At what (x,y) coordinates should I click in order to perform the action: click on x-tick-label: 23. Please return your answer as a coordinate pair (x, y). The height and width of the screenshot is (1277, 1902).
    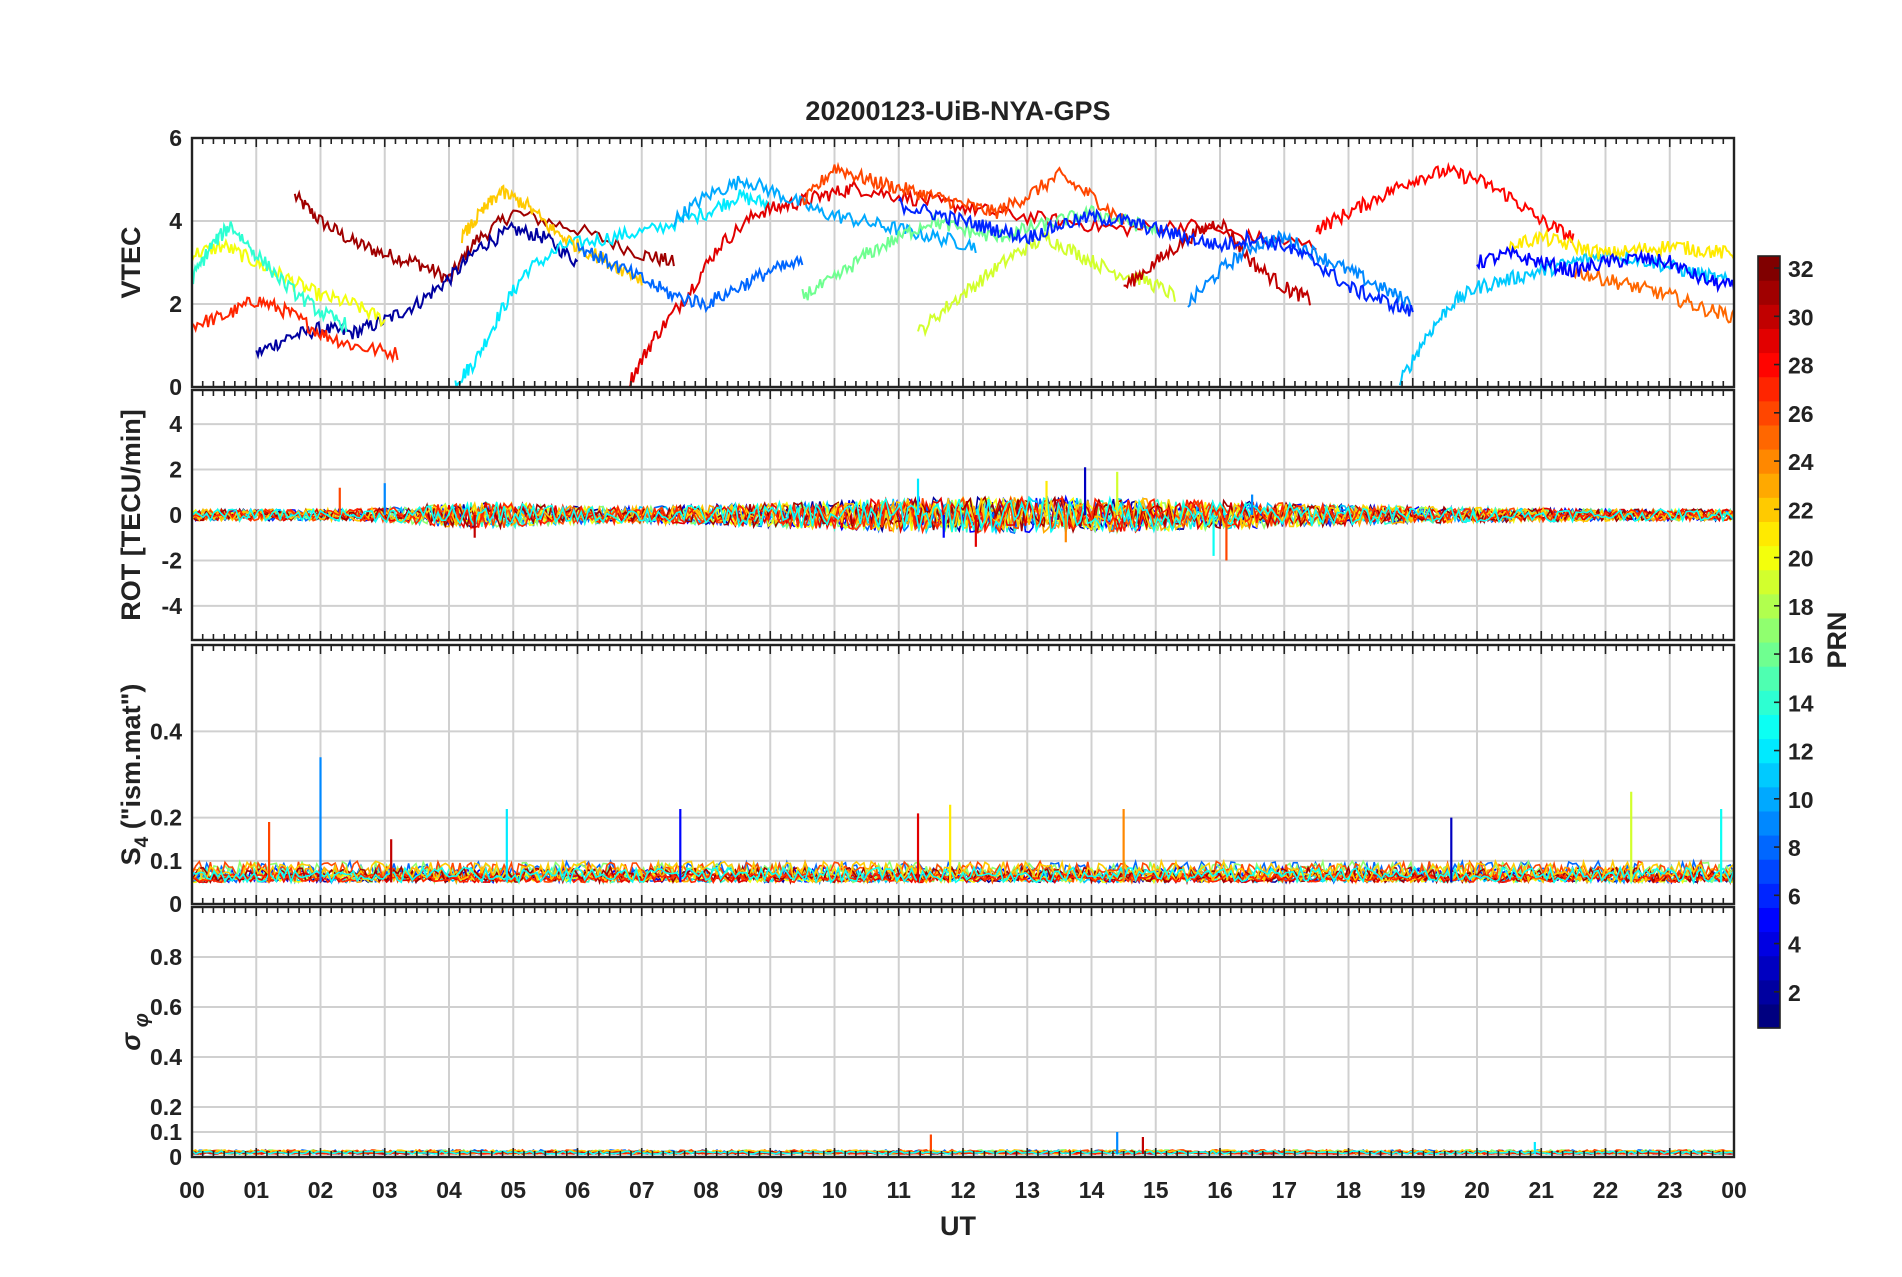
    Looking at the image, I should click on (1670, 1190).